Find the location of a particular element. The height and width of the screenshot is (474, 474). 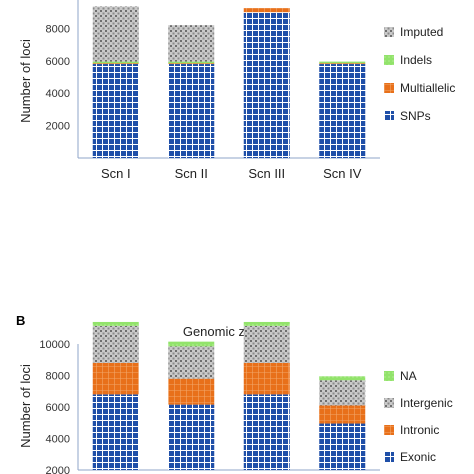

panel-a-y-tick-label: 6000 is located at coordinates (58, 62).